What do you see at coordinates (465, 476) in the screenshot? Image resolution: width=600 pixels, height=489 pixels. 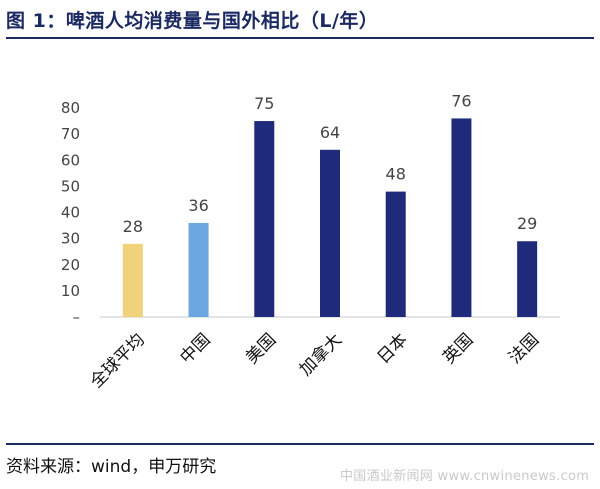 I see `watermark: 中国酒业新闻网 www.cnwinenews.com` at bounding box center [465, 476].